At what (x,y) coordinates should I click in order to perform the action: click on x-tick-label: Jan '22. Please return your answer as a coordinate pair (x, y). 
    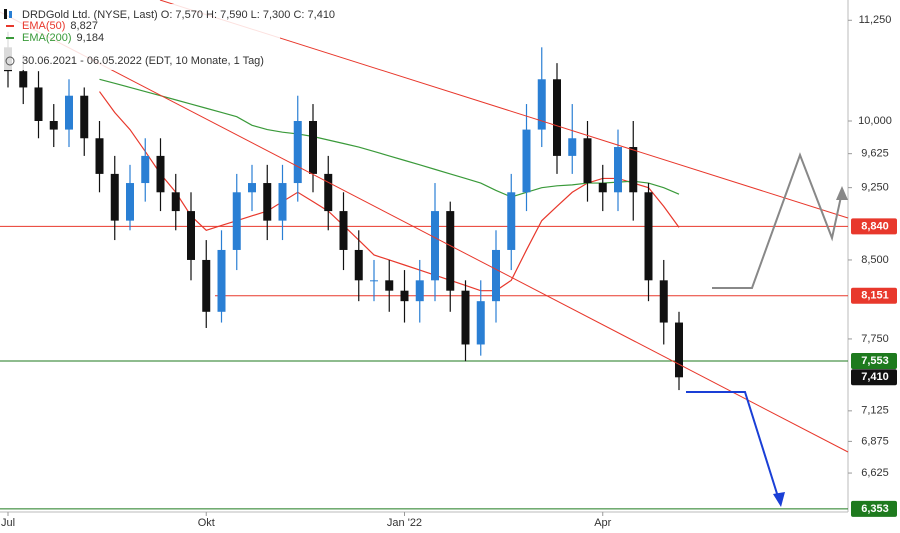
    Looking at the image, I should click on (404, 523).